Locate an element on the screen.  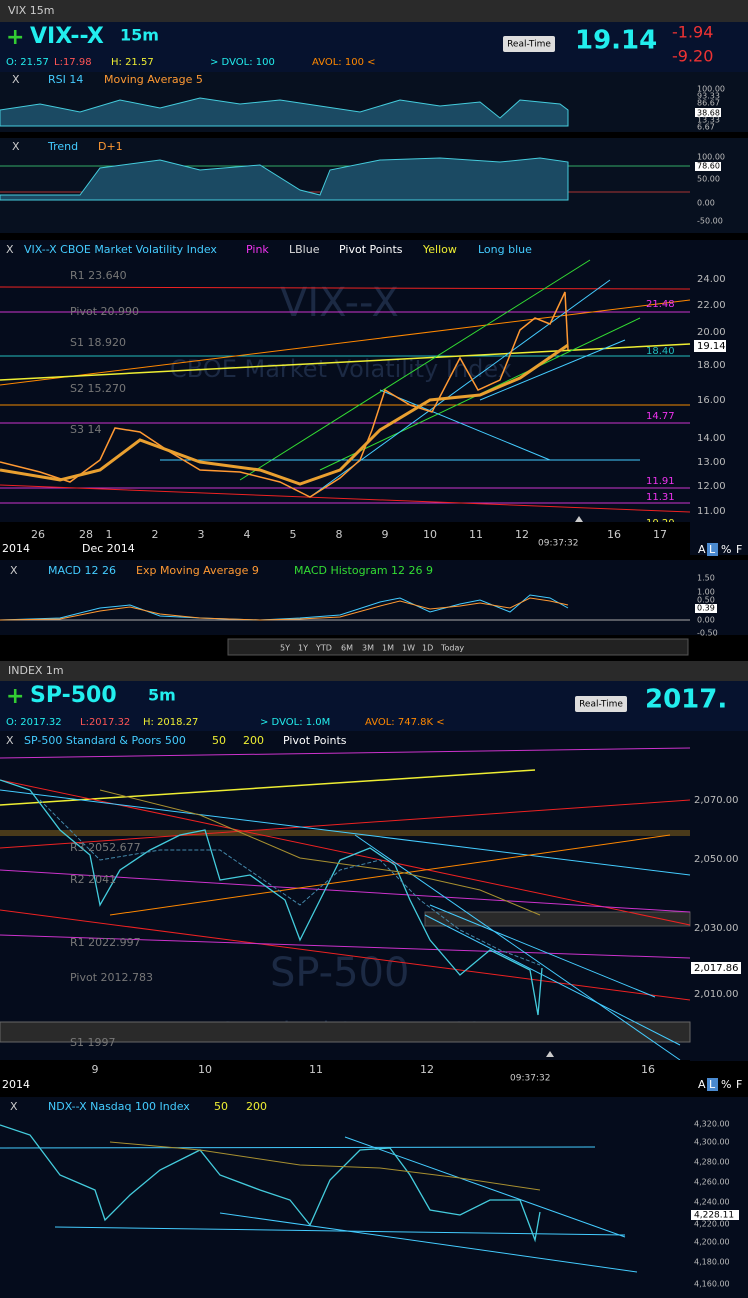
symbol: SP-500 is located at coordinates (73, 695).